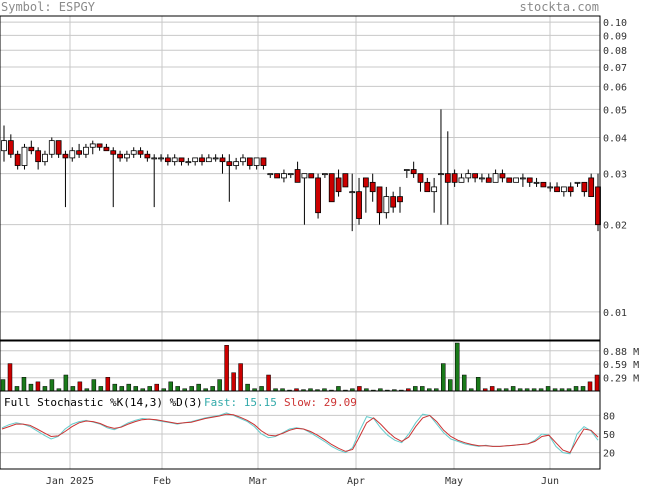  Describe the element at coordinates (70, 481) in the screenshot. I see `x-tick-label: Jan 2025` at that location.